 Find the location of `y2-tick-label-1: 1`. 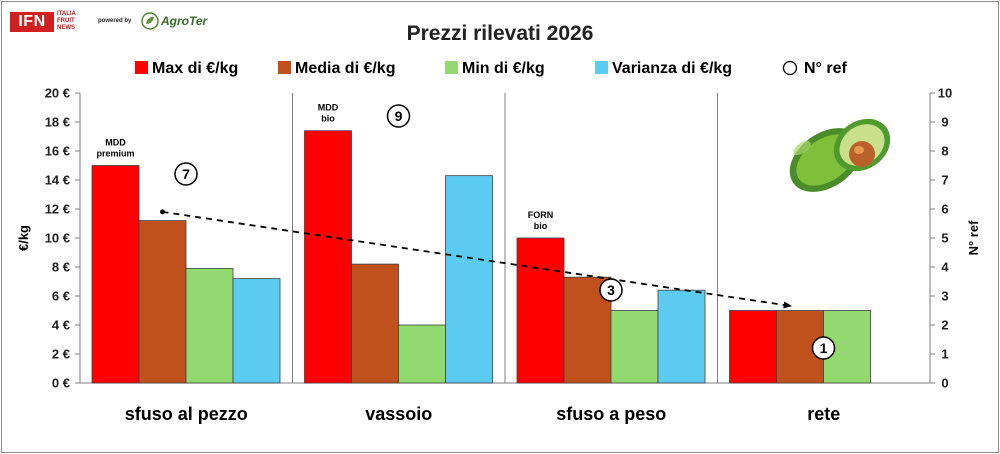

y2-tick-label-1: 1 is located at coordinates (944, 354).